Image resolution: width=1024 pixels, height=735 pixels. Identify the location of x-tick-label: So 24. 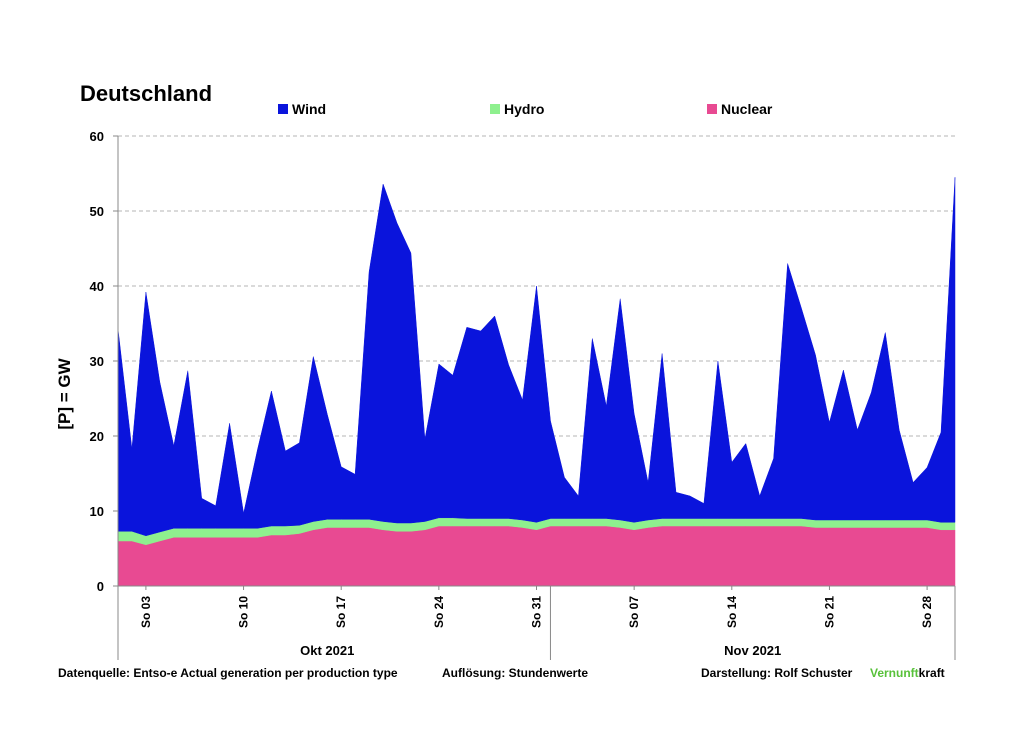
(439, 612).